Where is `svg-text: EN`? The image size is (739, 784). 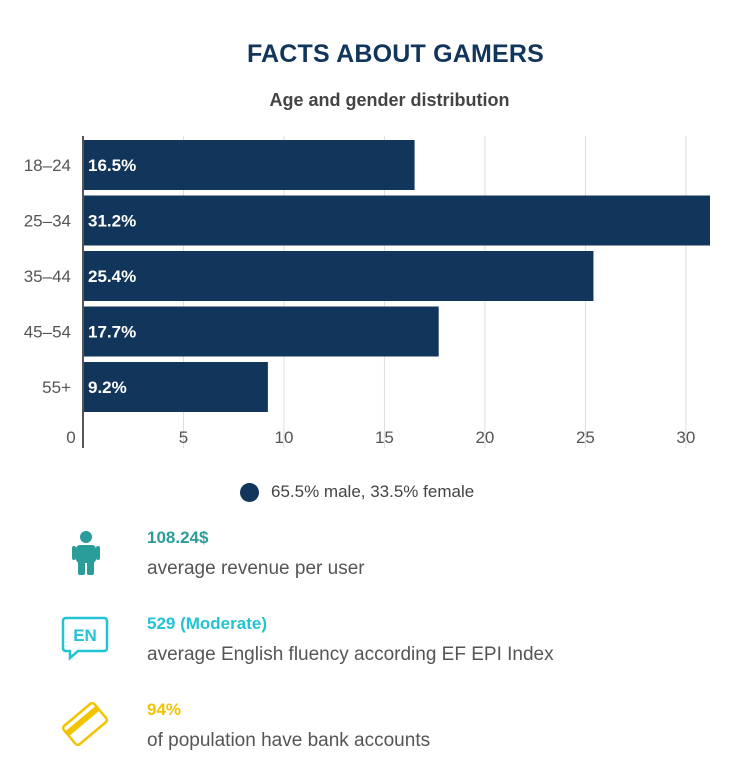 svg-text: EN is located at coordinates (85, 635).